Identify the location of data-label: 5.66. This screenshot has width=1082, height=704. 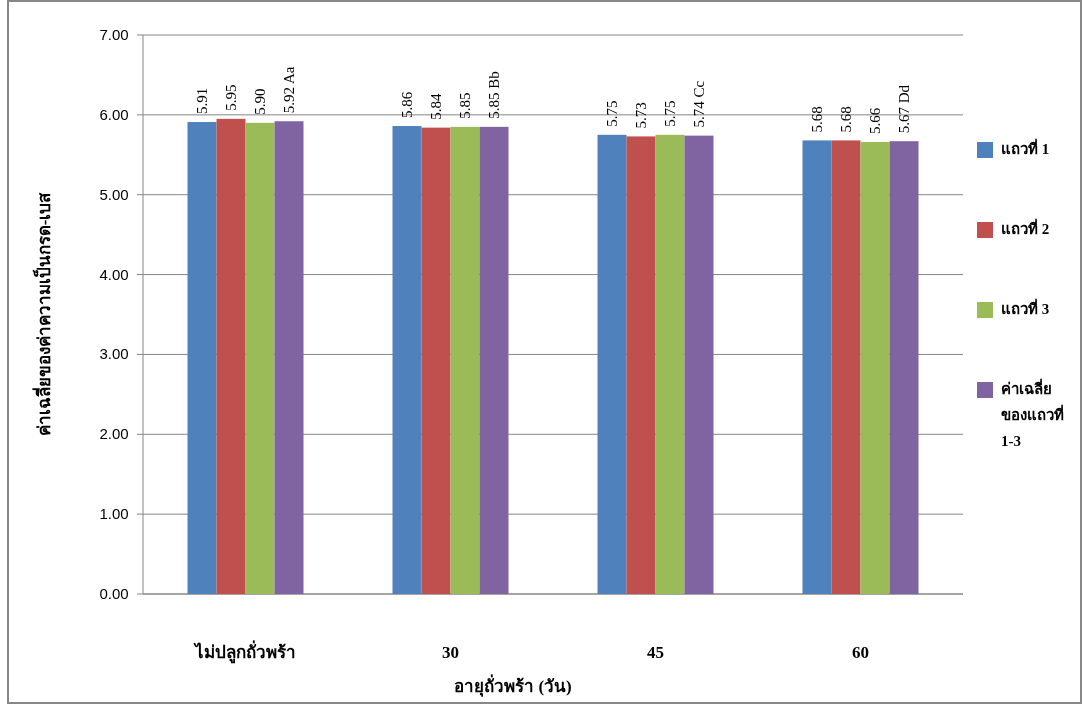
(875, 121).